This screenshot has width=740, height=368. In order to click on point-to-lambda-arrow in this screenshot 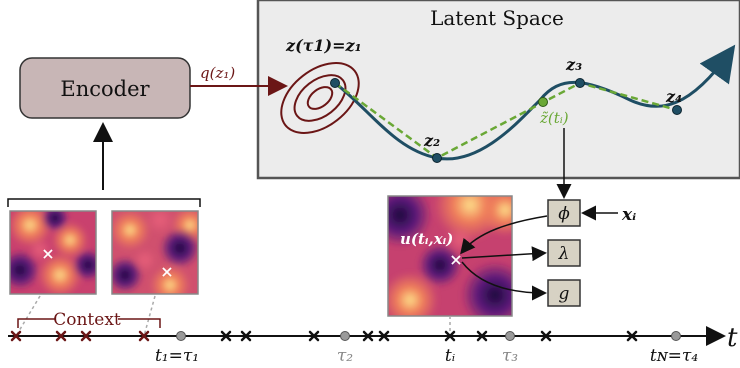, I will do `click(504, 254)`.